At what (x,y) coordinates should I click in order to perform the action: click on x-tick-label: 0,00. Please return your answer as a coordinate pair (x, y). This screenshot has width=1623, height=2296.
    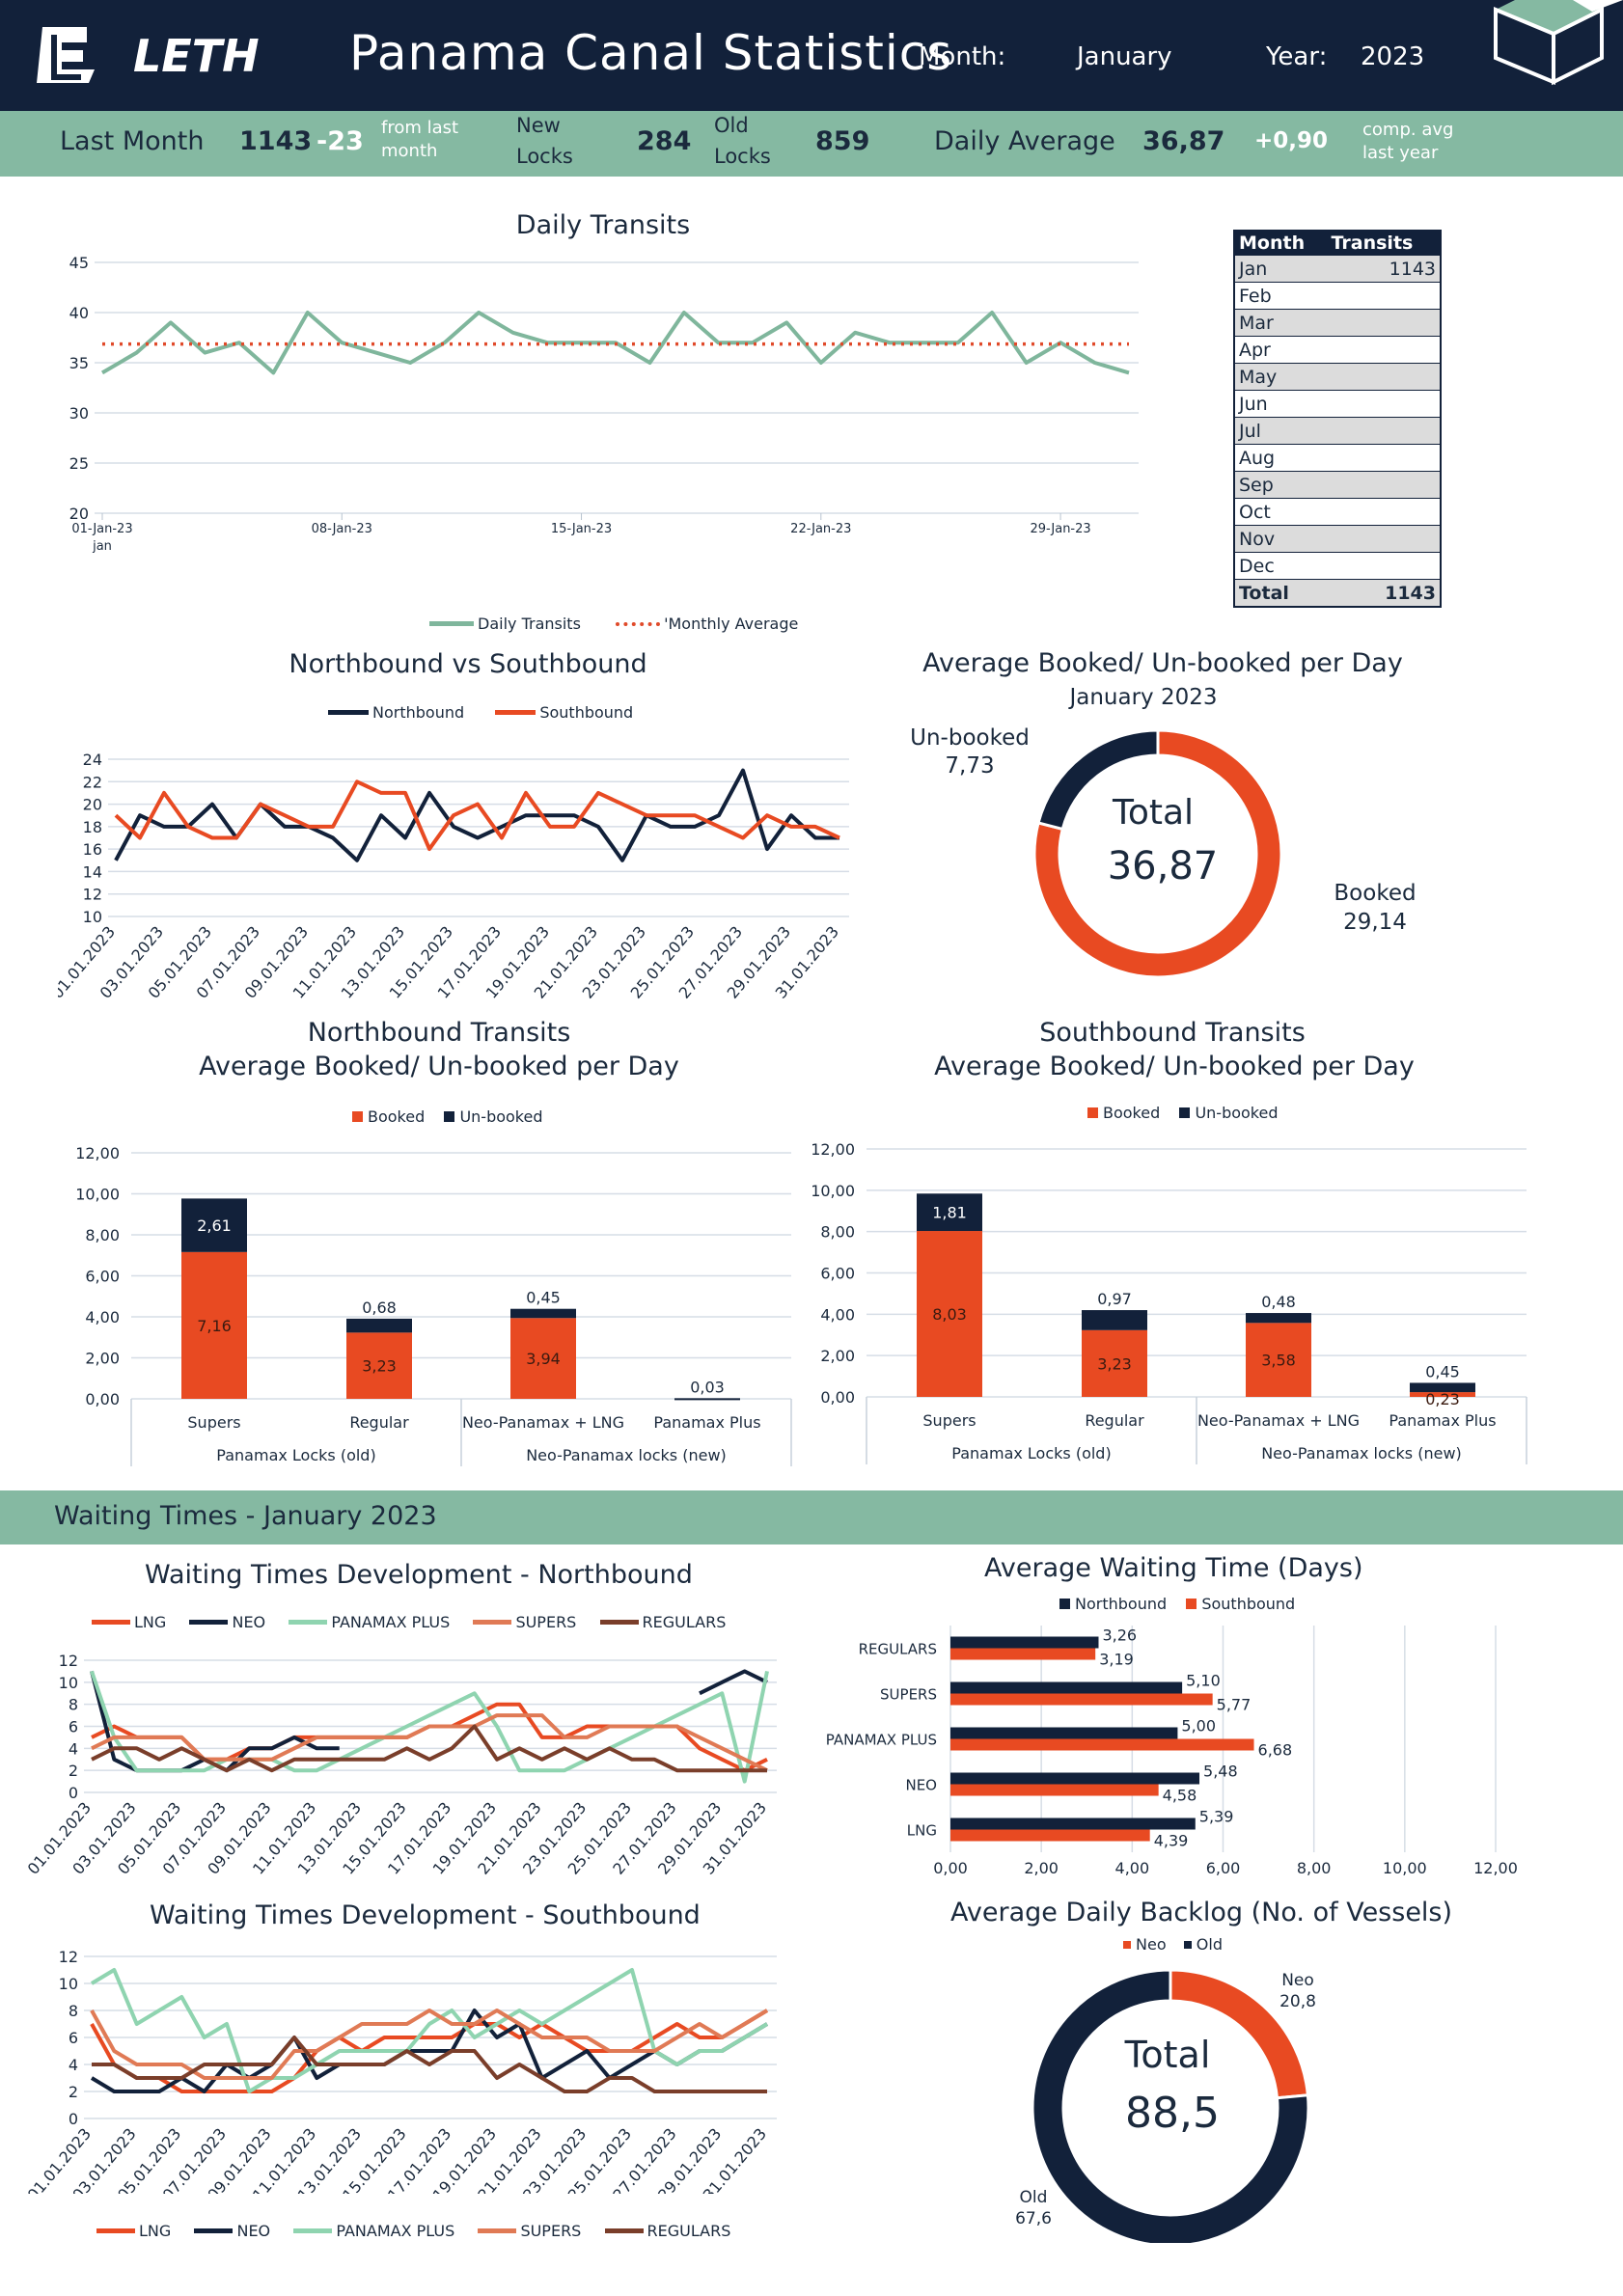
    Looking at the image, I should click on (951, 1868).